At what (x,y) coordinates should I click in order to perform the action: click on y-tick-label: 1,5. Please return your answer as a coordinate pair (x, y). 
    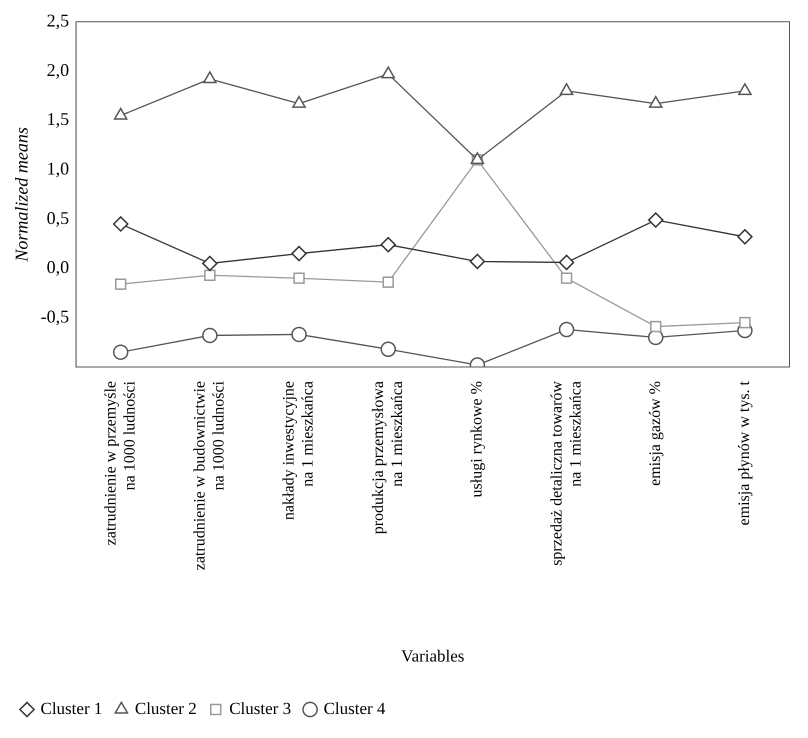
    Looking at the image, I should click on (58, 119).